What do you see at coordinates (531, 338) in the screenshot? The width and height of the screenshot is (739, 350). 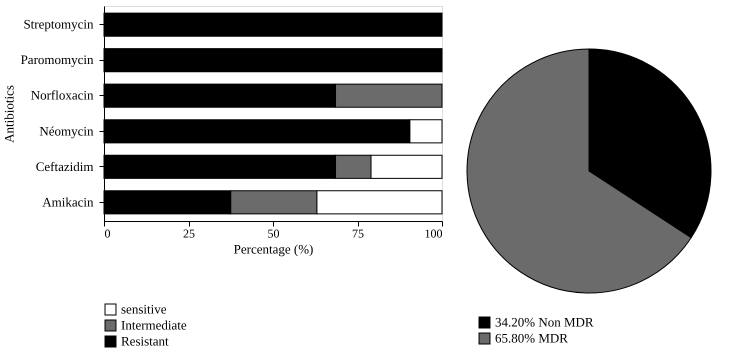 I see `legend-label: 65.80% MDR` at bounding box center [531, 338].